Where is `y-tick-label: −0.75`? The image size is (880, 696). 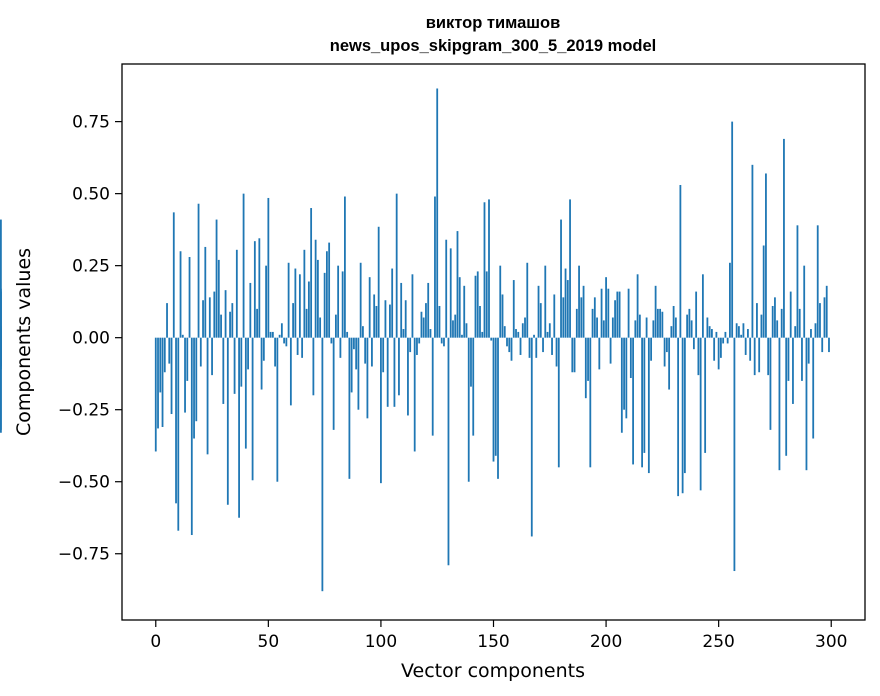
y-tick-label: −0.75 is located at coordinates (84, 555).